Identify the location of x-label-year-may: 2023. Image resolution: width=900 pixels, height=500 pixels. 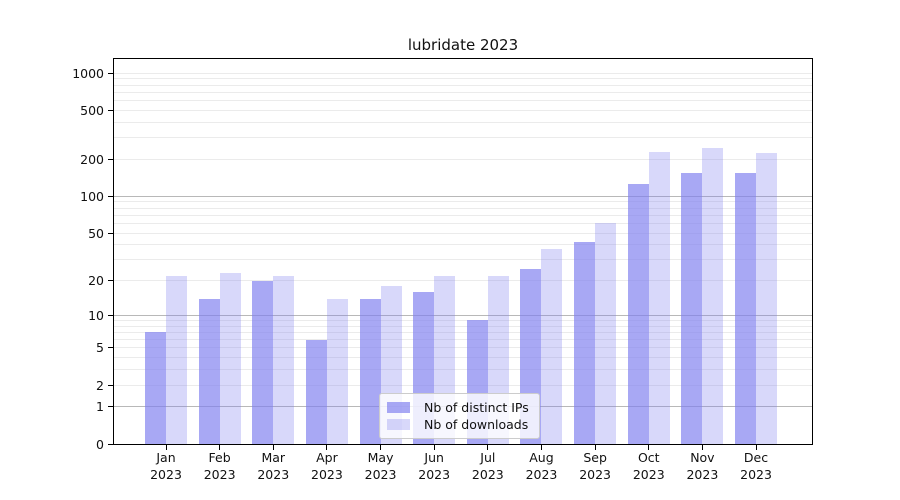
(380, 474).